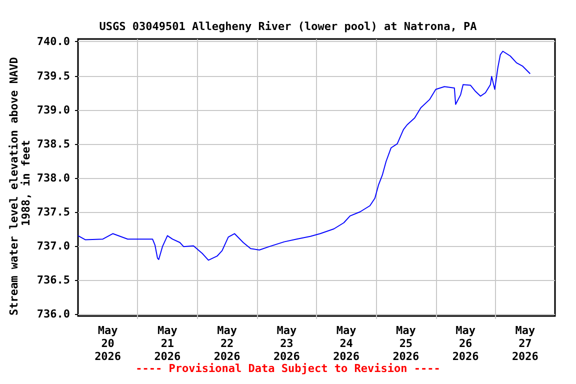  Describe the element at coordinates (346, 343) in the screenshot. I see `x-tick-label: May 24 2026` at that location.